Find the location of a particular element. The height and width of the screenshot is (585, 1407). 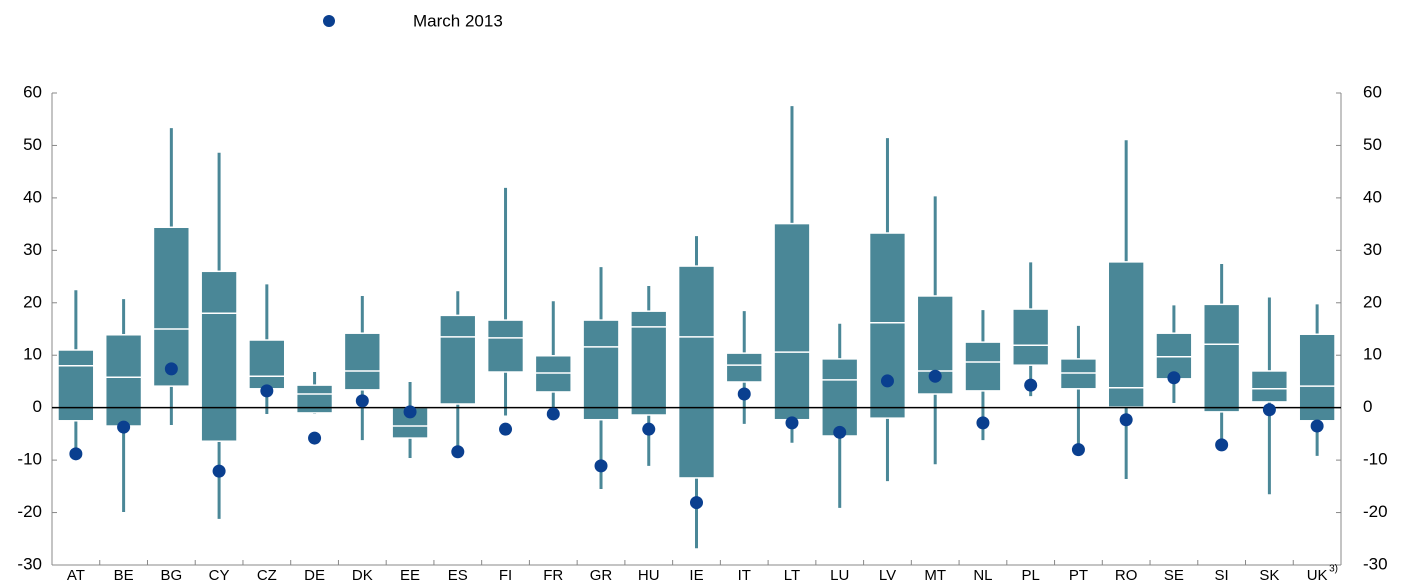

x-tick-label: LV is located at coordinates (887, 575).